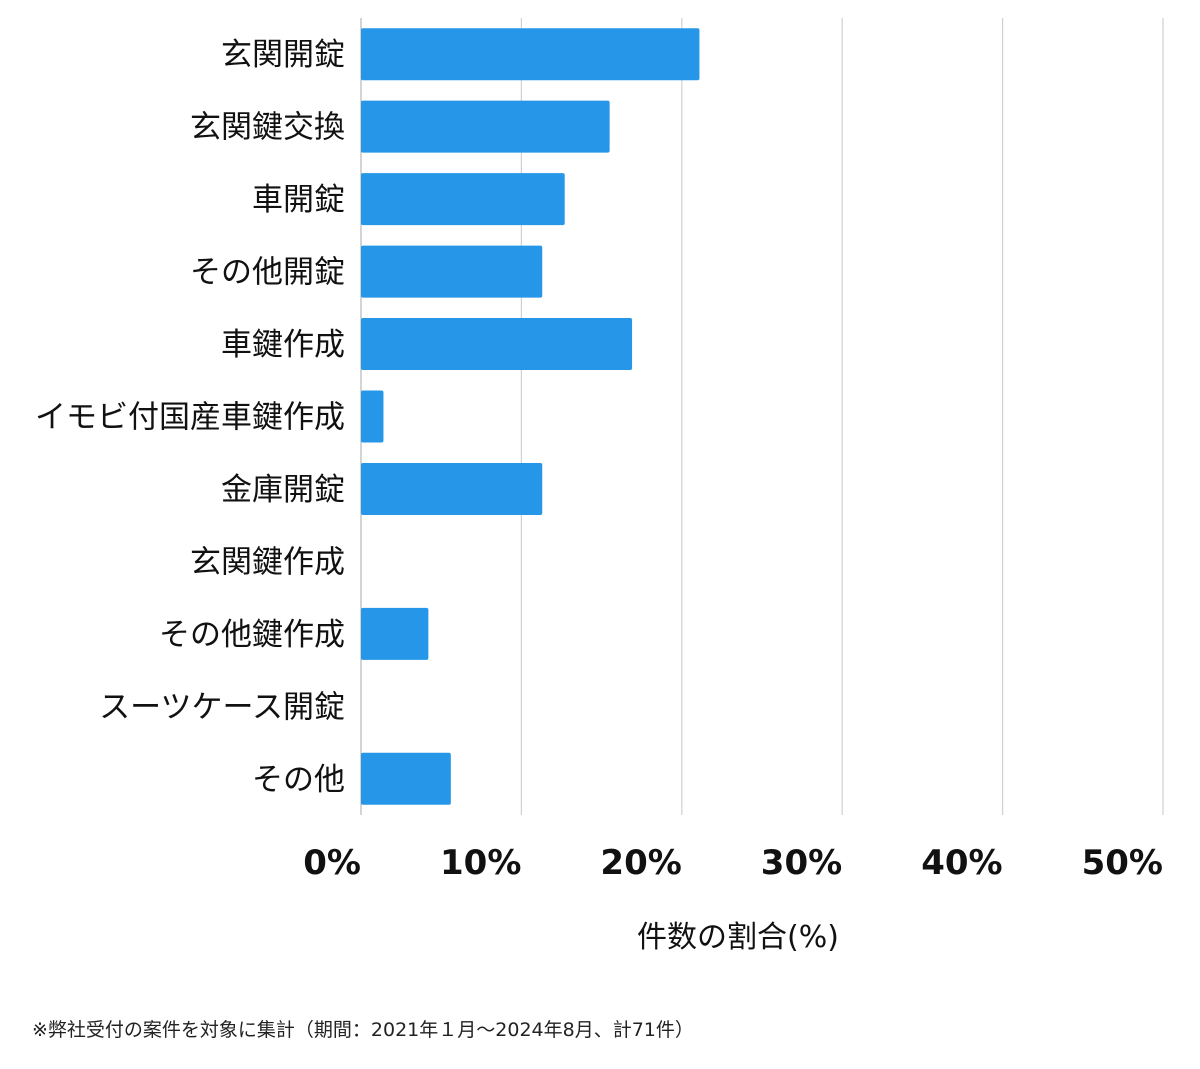 This screenshot has width=1200, height=1069. I want to click on category-label: 玄関鍵作成, so click(267, 562).